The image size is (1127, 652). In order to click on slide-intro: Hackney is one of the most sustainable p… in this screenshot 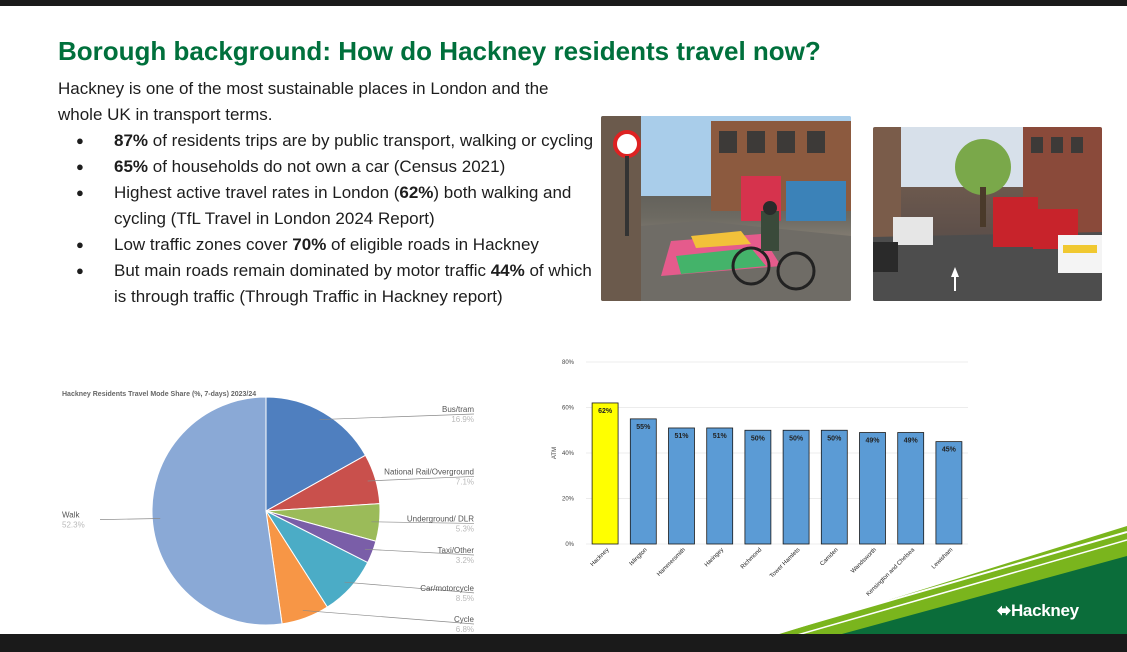, I will do `click(303, 101)`.